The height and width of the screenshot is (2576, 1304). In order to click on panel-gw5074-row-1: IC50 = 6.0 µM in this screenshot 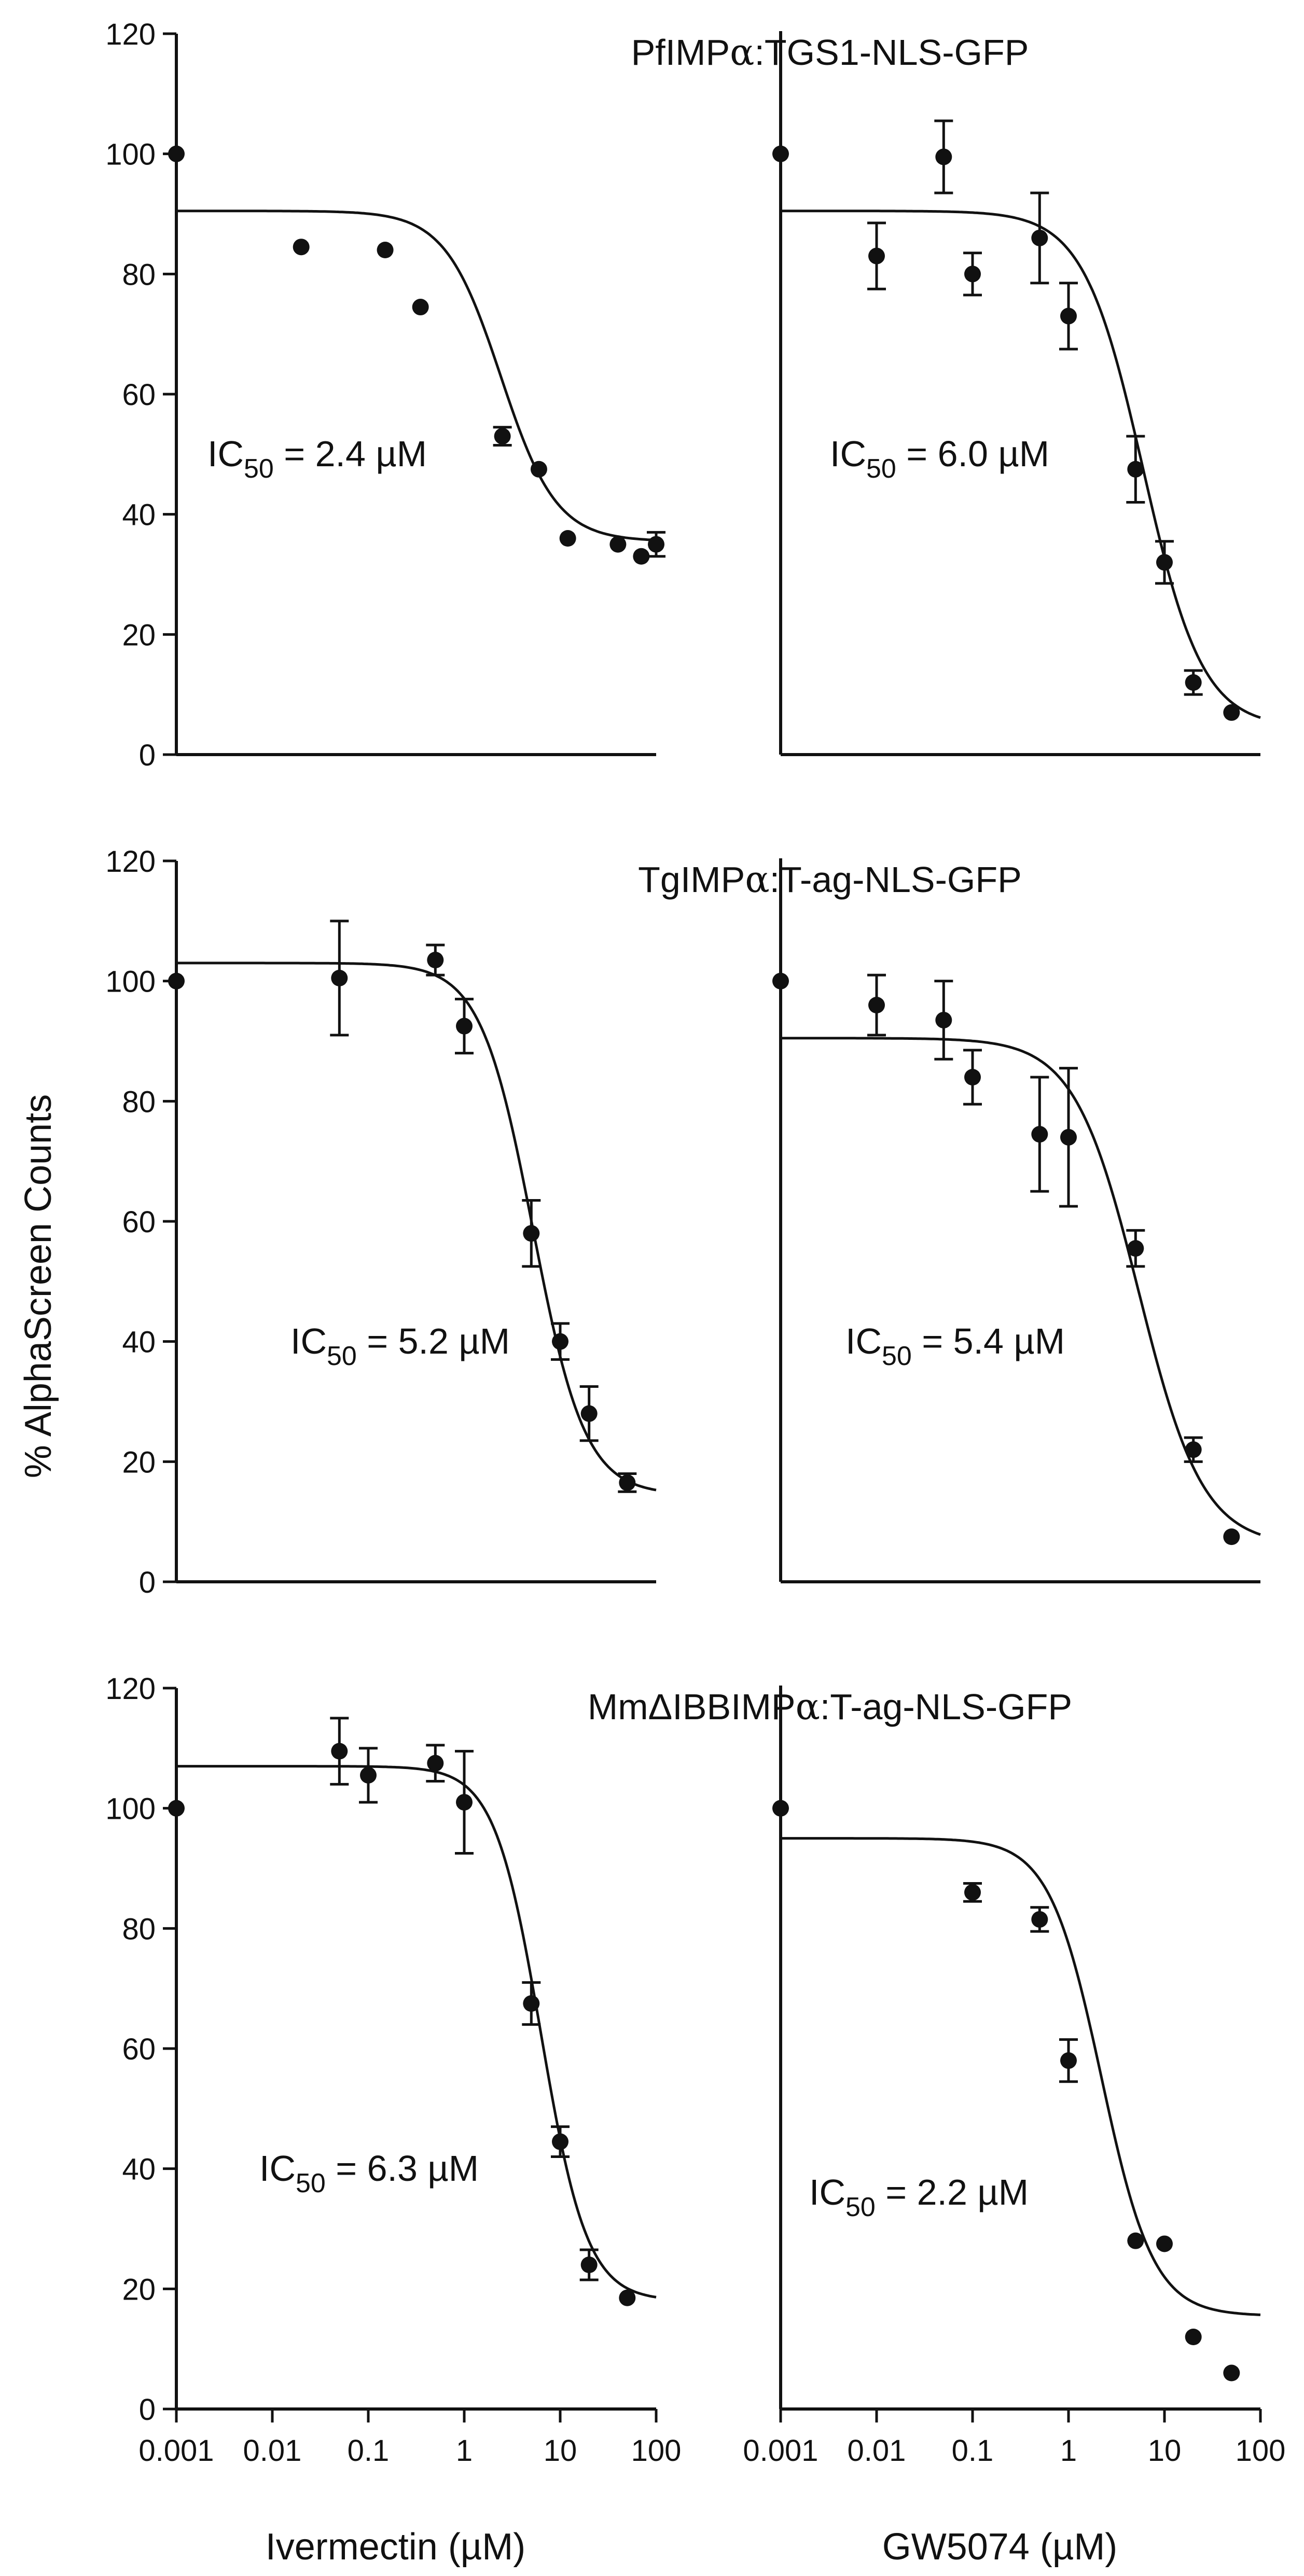, I will do `click(1016, 420)`.